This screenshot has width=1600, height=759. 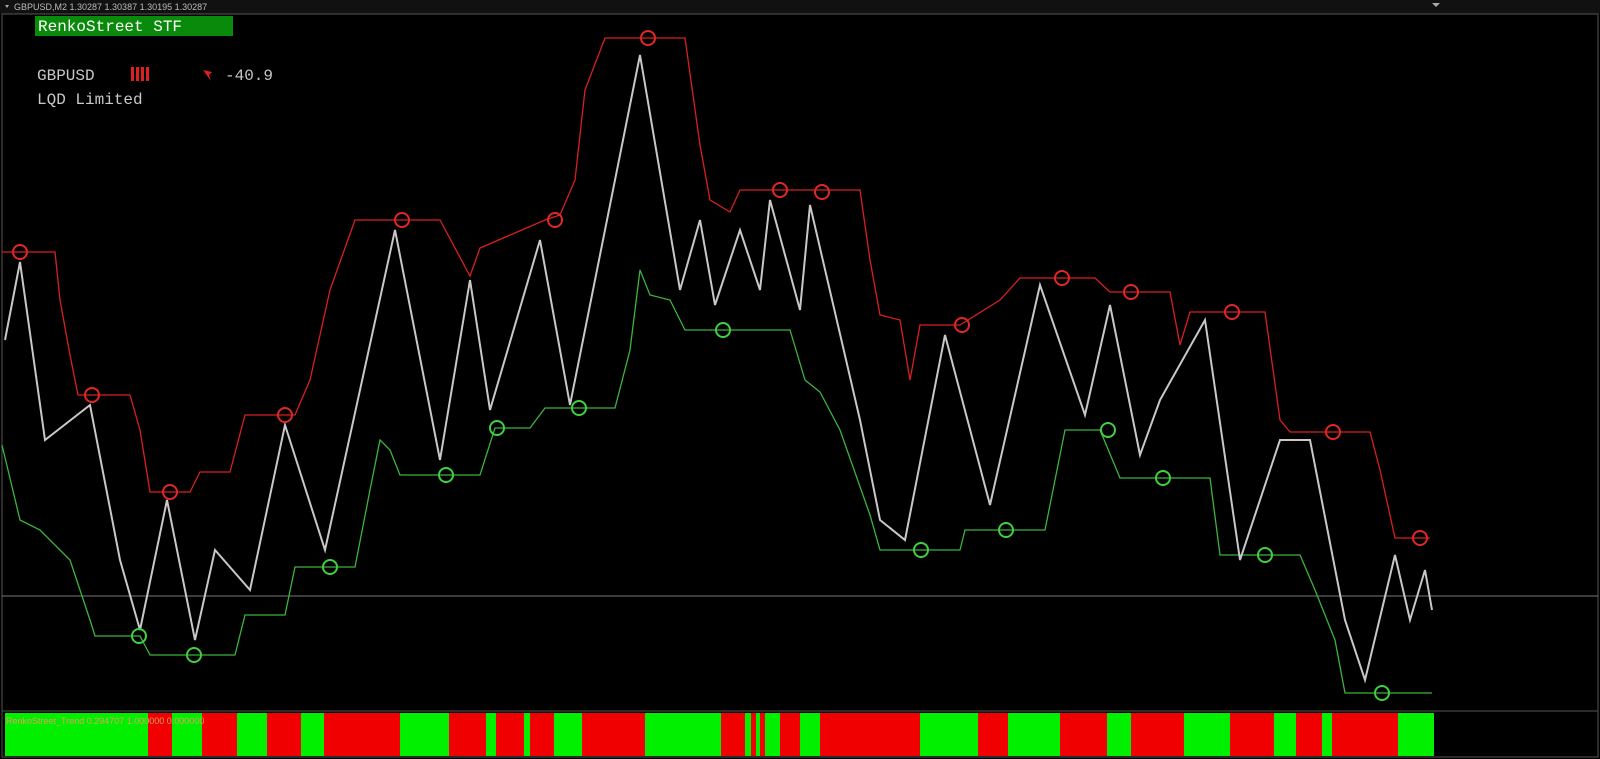 I want to click on company: LQD Limited, so click(x=90, y=100).